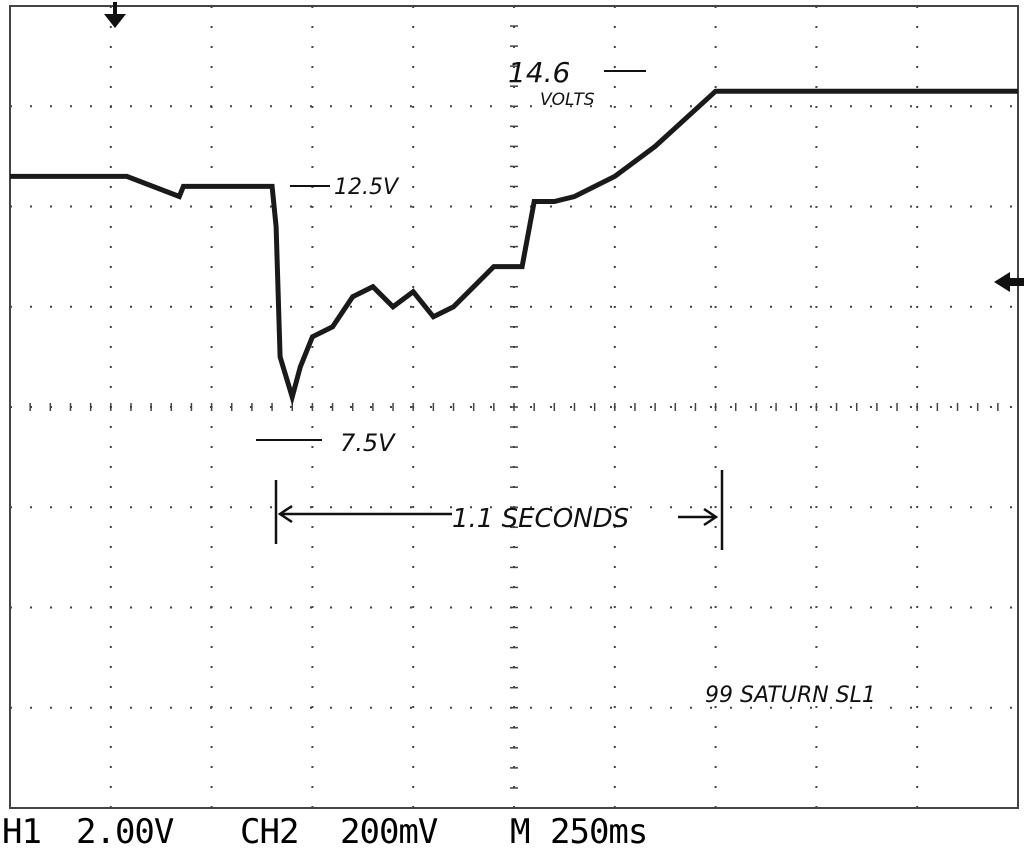  Describe the element at coordinates (520, 832) in the screenshot. I see `status-timebase-label: M` at that location.